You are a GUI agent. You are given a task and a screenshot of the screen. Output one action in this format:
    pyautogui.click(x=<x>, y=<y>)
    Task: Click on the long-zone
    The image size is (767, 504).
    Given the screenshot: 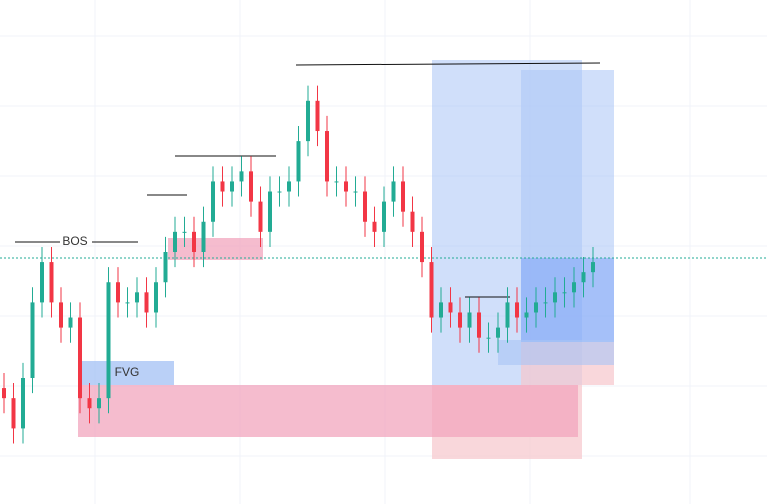 What is the action you would take?
    pyautogui.click(x=567, y=300)
    